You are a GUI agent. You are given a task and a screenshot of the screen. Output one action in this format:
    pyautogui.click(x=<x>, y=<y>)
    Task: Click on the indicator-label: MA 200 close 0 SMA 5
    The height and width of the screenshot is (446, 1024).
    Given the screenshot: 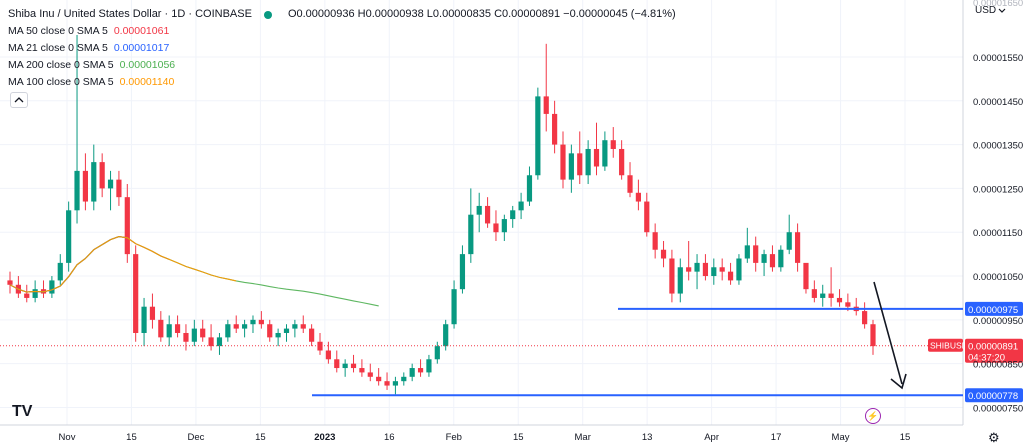 What is the action you would take?
    pyautogui.click(x=61, y=65)
    